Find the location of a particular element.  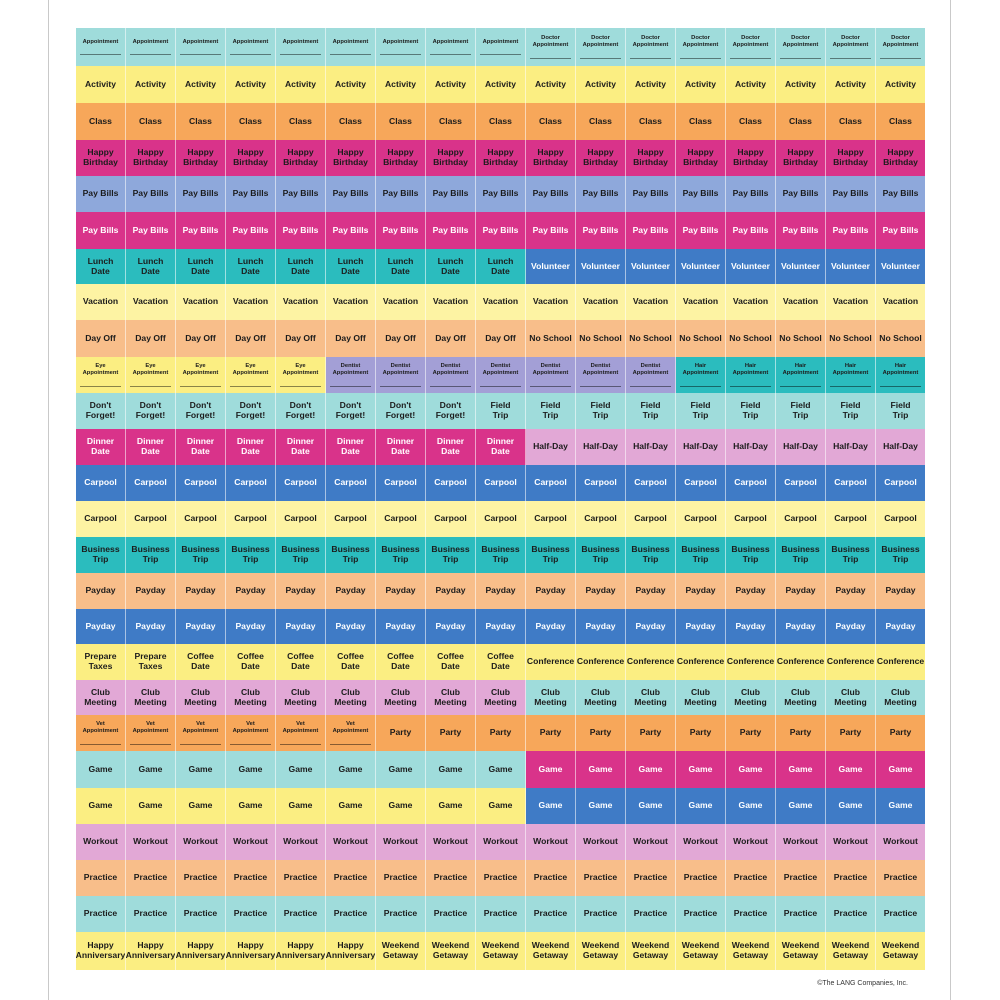

sticker-label: Club Meeting is located at coordinates (600, 696).